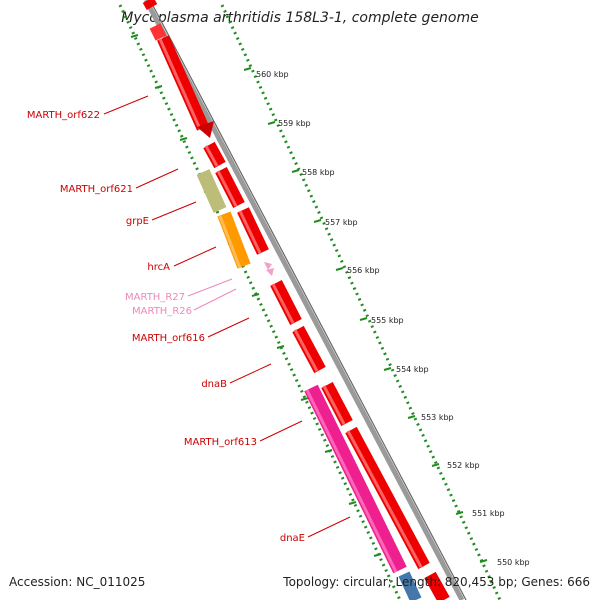  I want to click on scale-label: 553 kbp, so click(437, 417).